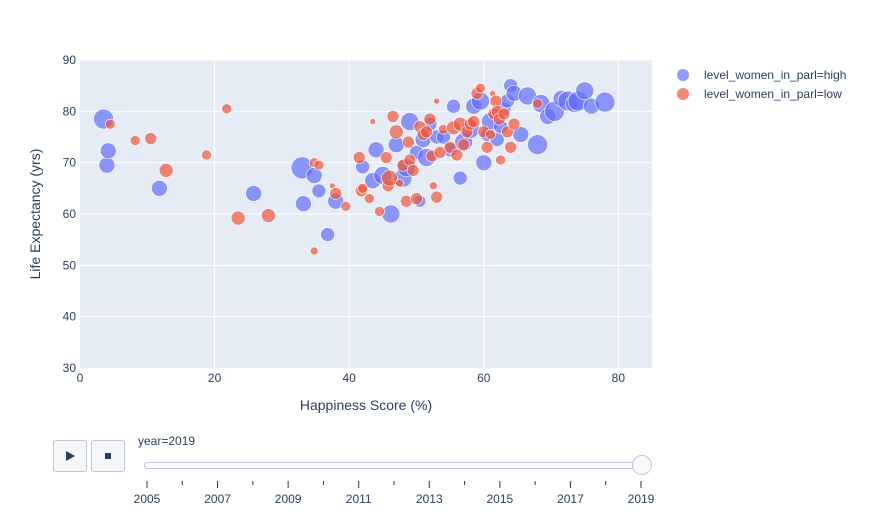  I want to click on slider-label-year: 2019, so click(182, 441).